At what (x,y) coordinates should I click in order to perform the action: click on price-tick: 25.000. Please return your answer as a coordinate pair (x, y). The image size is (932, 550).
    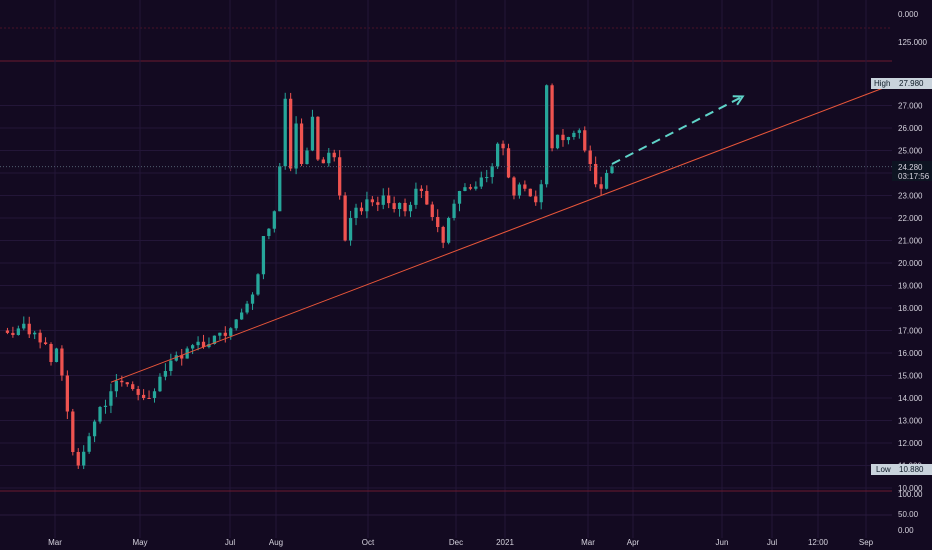
    Looking at the image, I should click on (910, 151).